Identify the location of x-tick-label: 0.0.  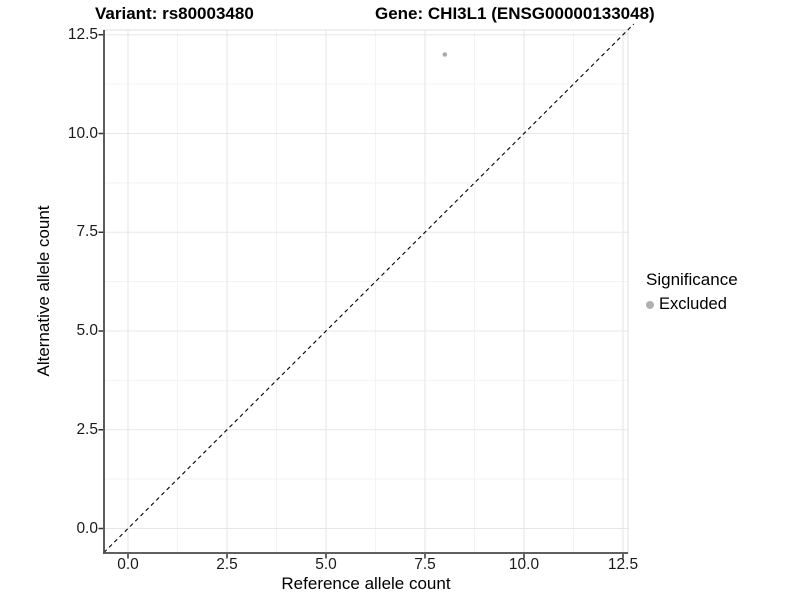
(128, 564).